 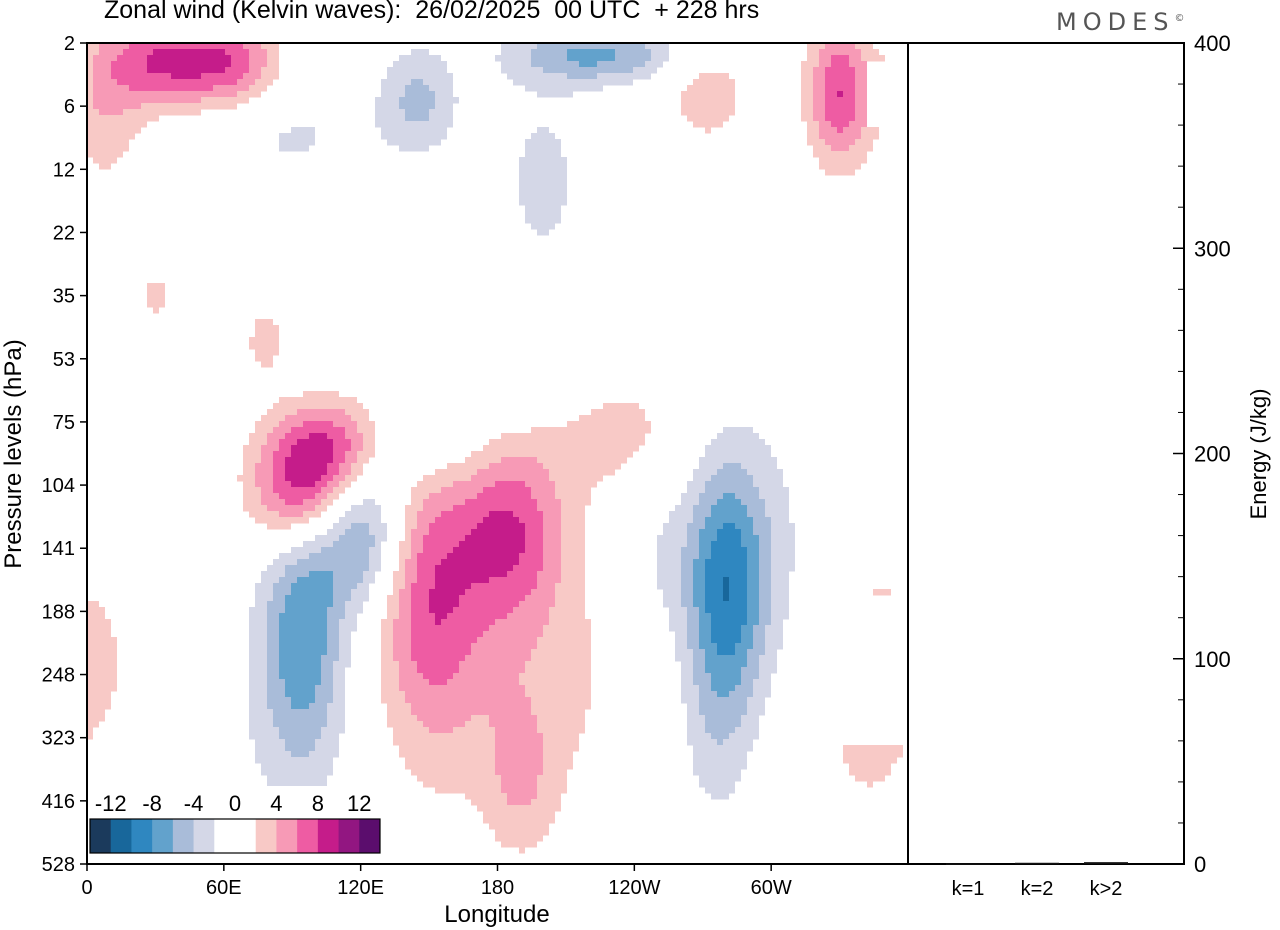 I want to click on y-tick-label: 22, so click(x=64, y=233).